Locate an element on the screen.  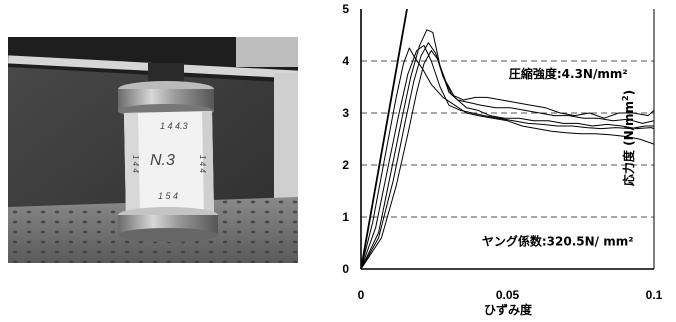
lower-loading-plate is located at coordinates (168, 224).